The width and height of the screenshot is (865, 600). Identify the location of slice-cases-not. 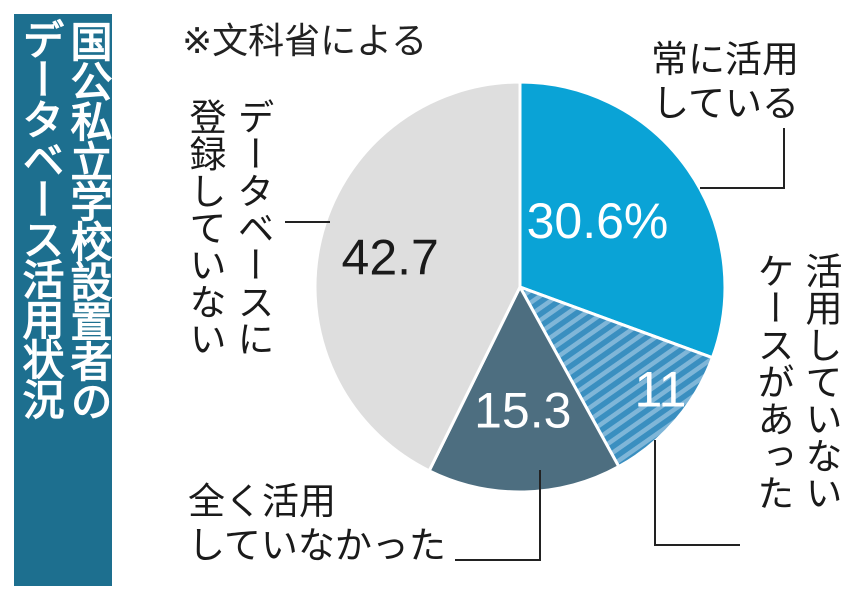
(615, 376).